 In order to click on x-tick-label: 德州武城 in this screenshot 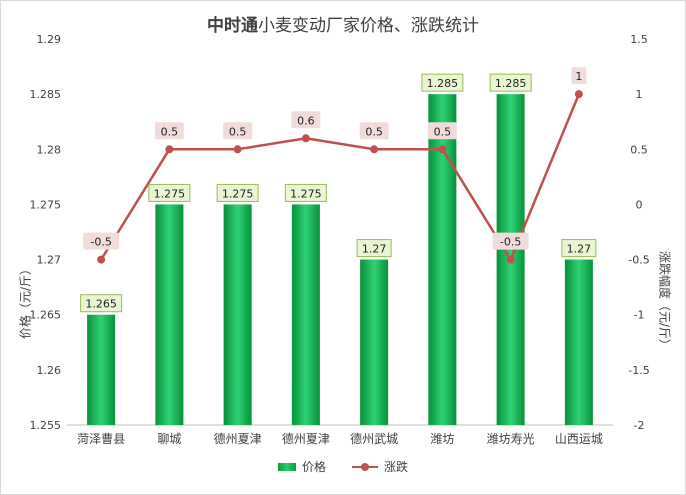, I will do `click(374, 438)`.